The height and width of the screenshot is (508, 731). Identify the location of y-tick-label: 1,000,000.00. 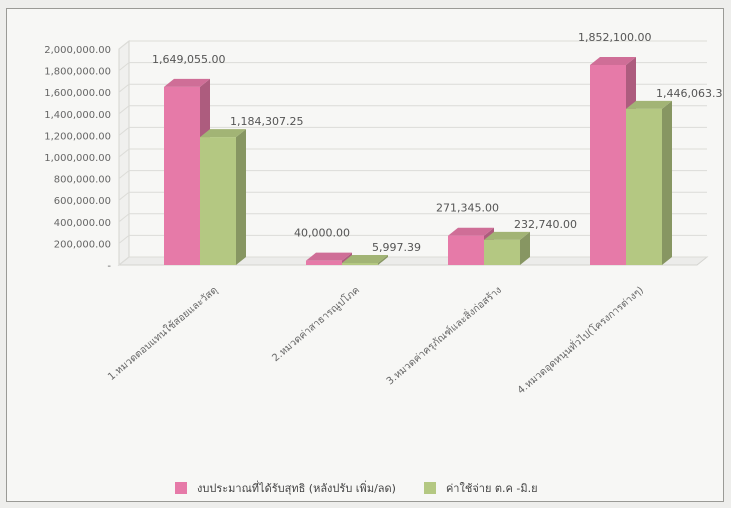
(77, 158).